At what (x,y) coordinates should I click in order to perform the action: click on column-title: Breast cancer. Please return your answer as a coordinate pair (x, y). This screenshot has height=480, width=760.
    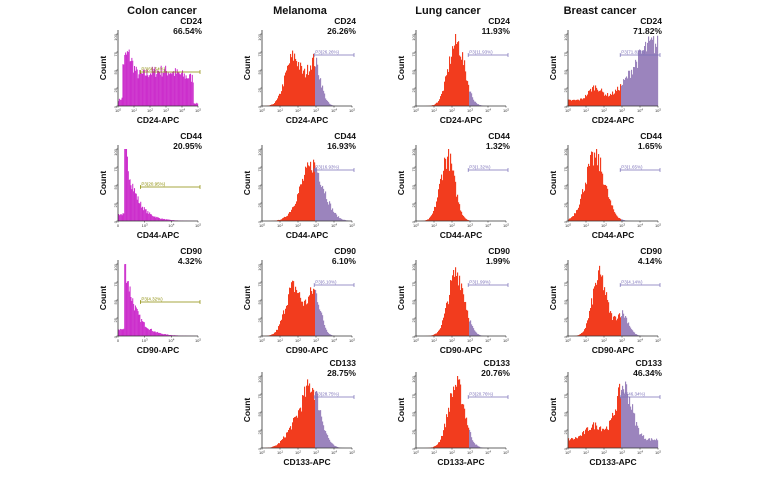
    Looking at the image, I should click on (600, 11).